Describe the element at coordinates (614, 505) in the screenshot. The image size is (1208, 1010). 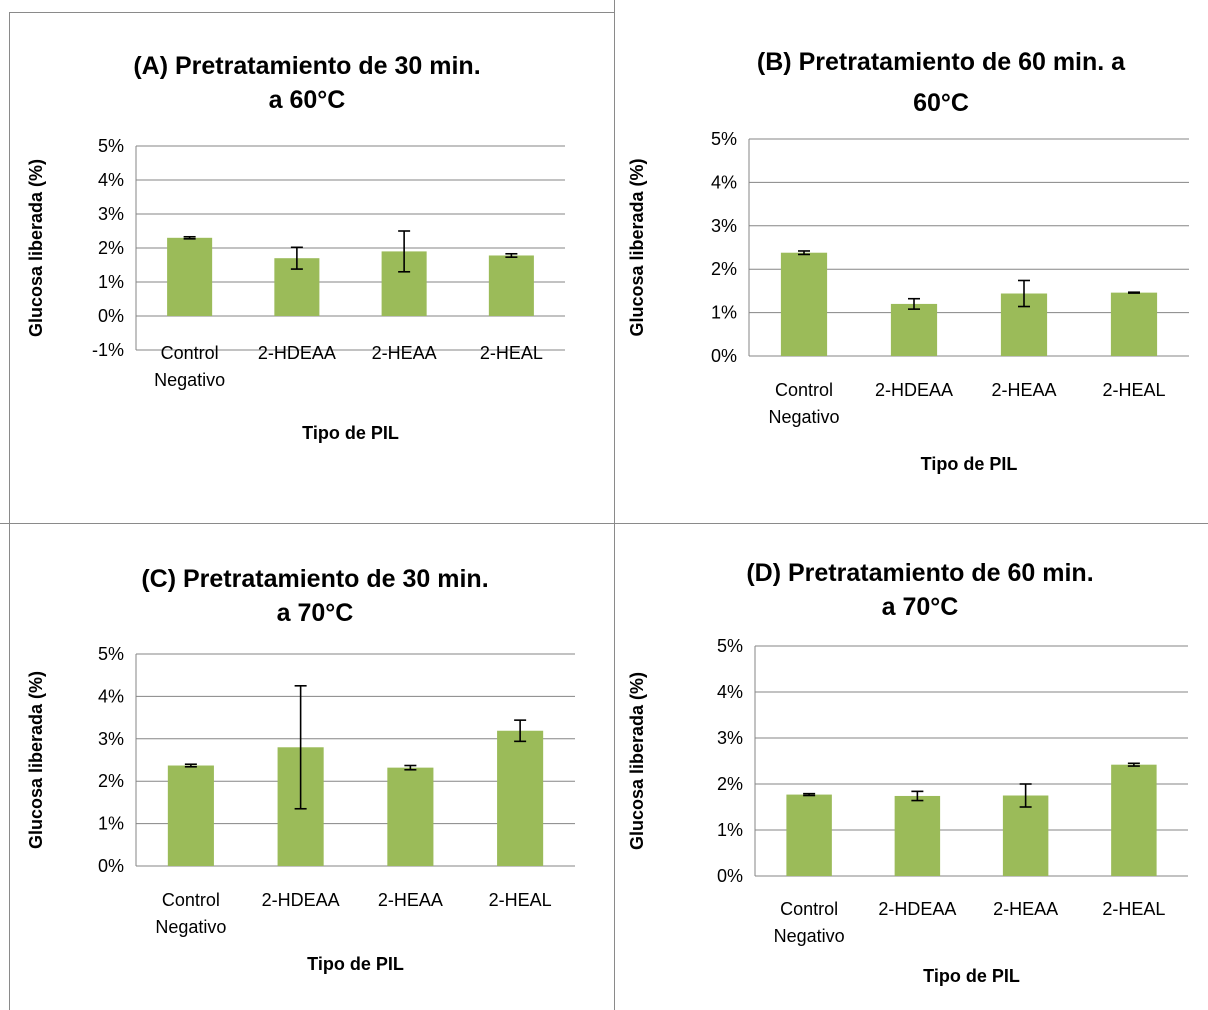
I see `vertical-divider` at that location.